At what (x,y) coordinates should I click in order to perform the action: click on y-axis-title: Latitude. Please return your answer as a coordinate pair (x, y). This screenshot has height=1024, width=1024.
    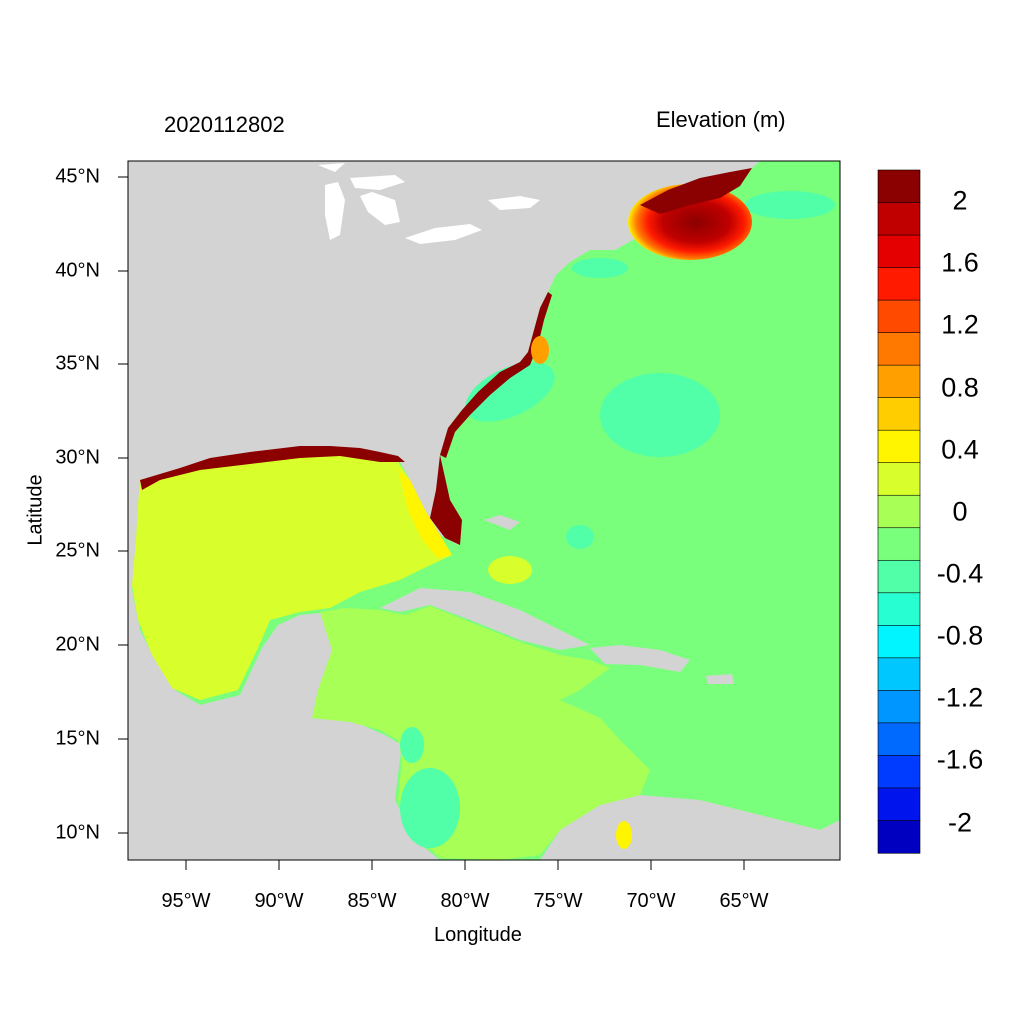
    Looking at the image, I should click on (35, 510).